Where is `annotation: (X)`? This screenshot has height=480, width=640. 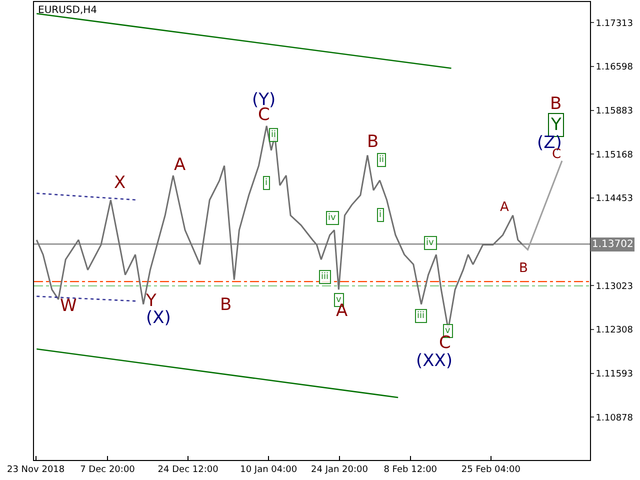 annotation: (X) is located at coordinates (158, 318).